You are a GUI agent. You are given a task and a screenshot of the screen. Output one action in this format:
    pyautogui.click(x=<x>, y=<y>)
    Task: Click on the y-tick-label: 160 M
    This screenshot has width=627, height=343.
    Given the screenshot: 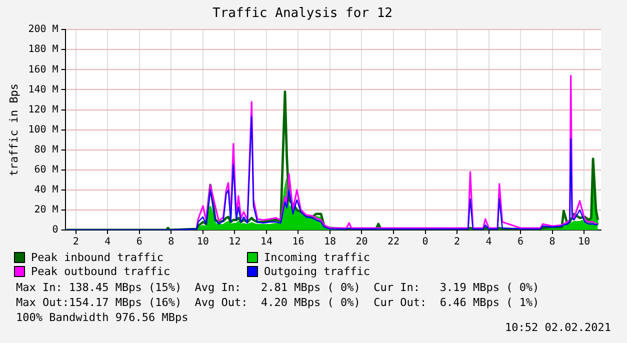 What is the action you would take?
    pyautogui.click(x=43, y=70)
    